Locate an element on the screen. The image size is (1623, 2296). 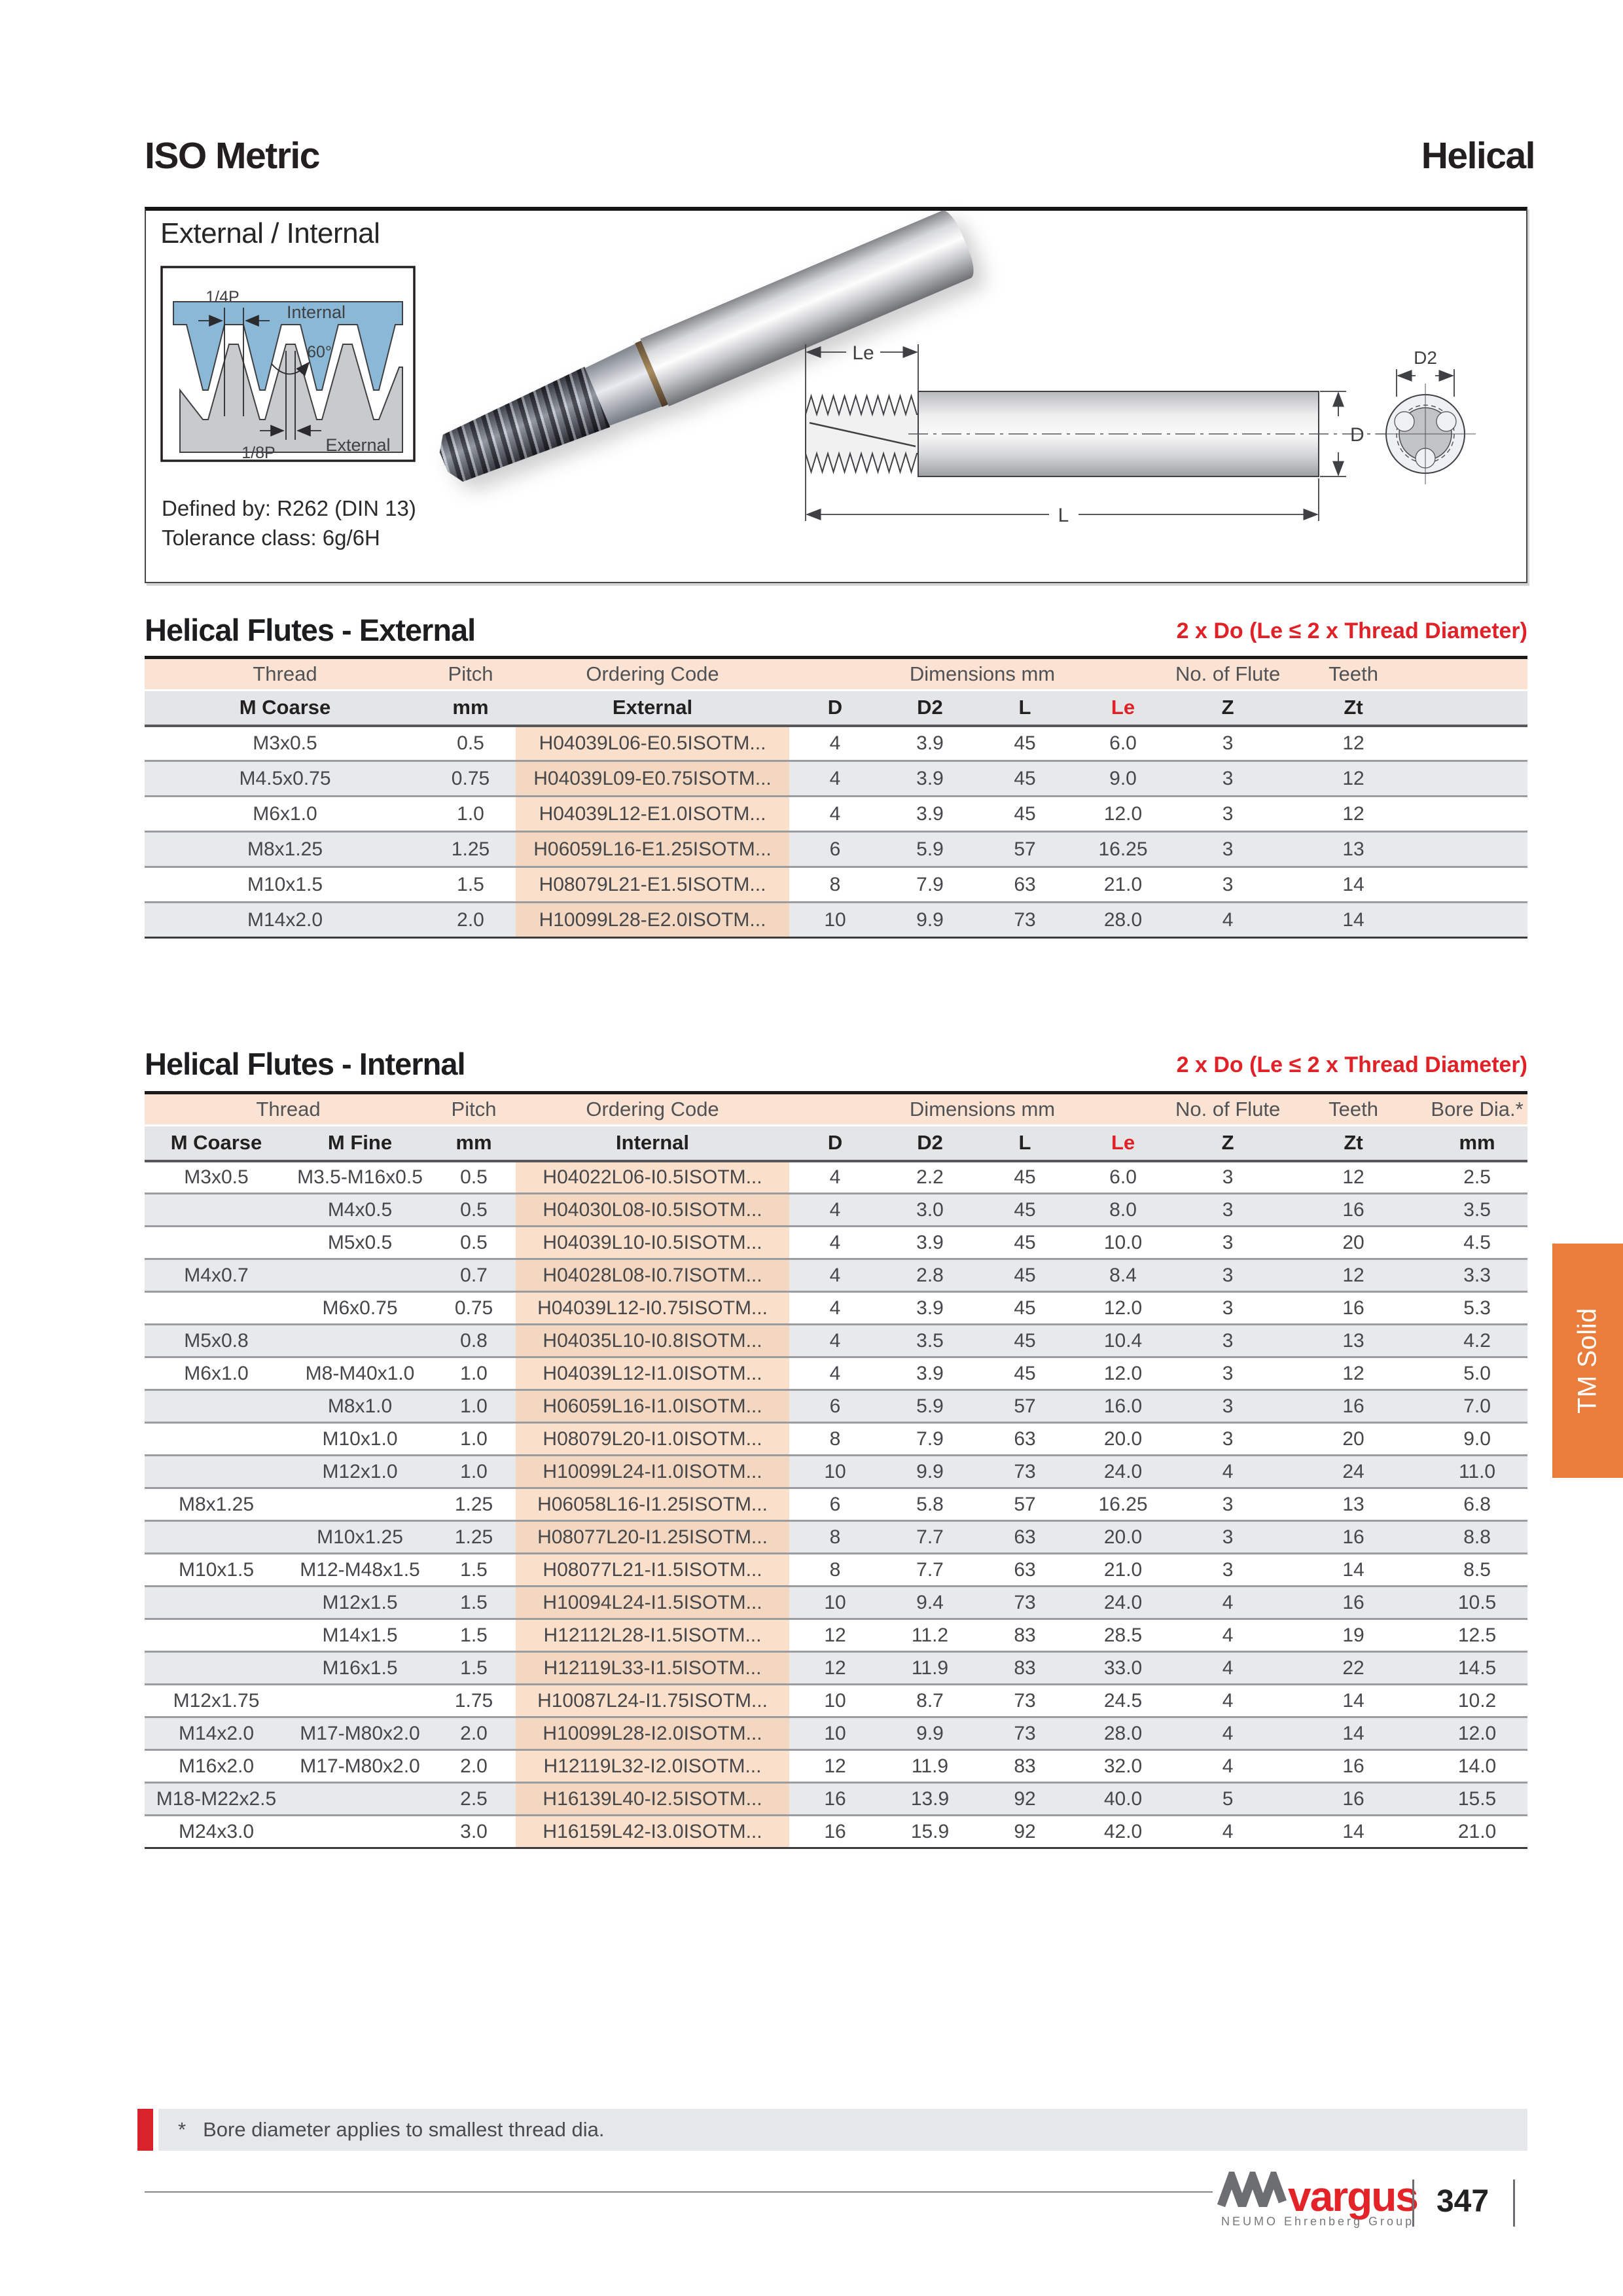
cell: M10x1.5 is located at coordinates (285, 884).